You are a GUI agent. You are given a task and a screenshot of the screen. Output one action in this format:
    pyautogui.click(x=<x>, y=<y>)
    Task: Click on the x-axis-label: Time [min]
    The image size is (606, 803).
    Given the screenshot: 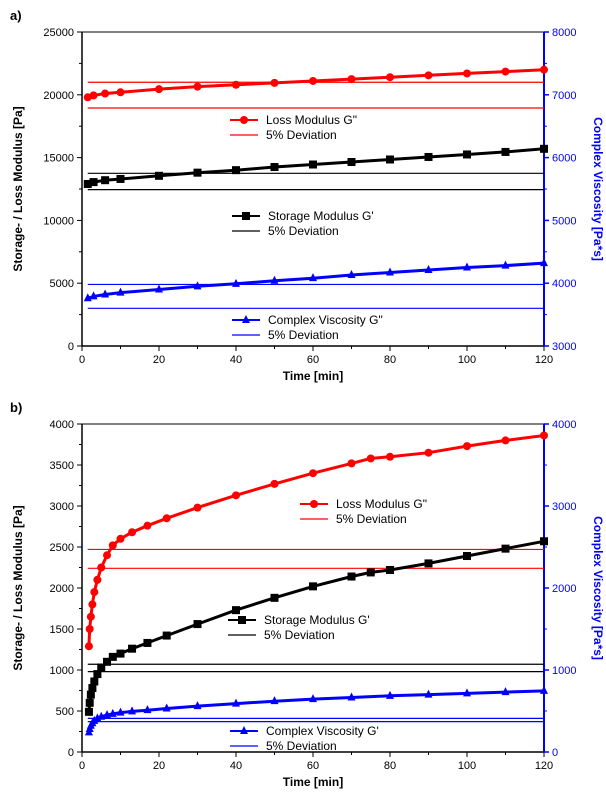 What is the action you would take?
    pyautogui.click(x=313, y=376)
    